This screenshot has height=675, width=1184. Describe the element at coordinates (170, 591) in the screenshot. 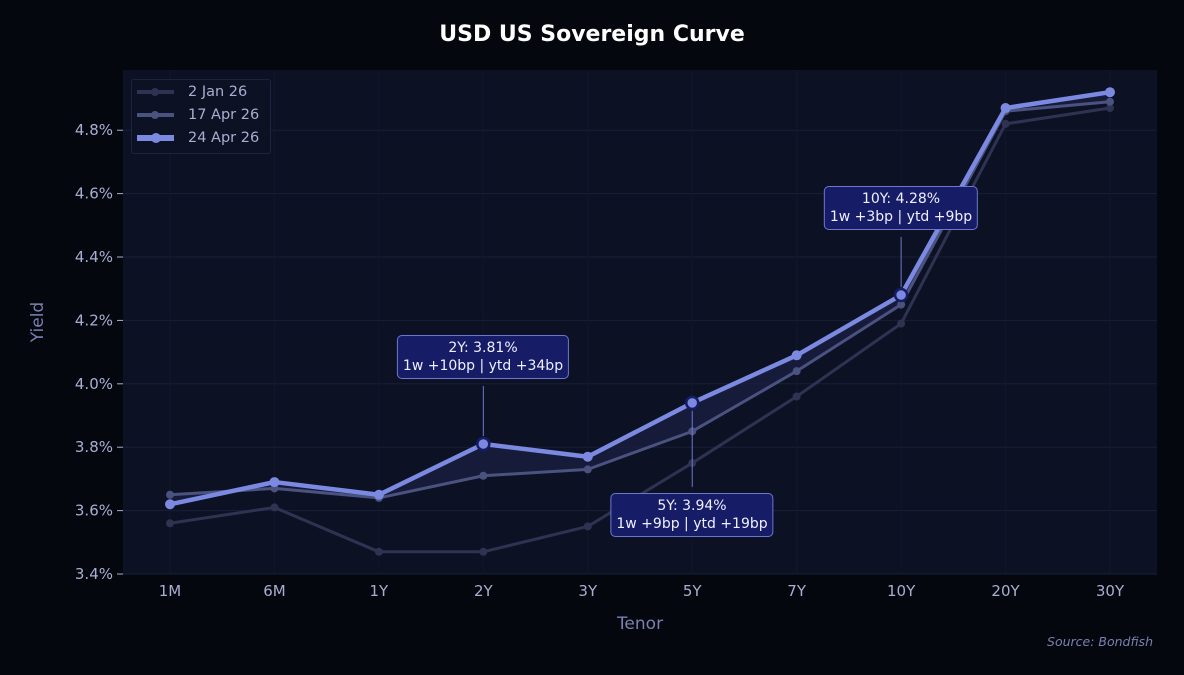

I see `x-tick-label: 1M` at that location.